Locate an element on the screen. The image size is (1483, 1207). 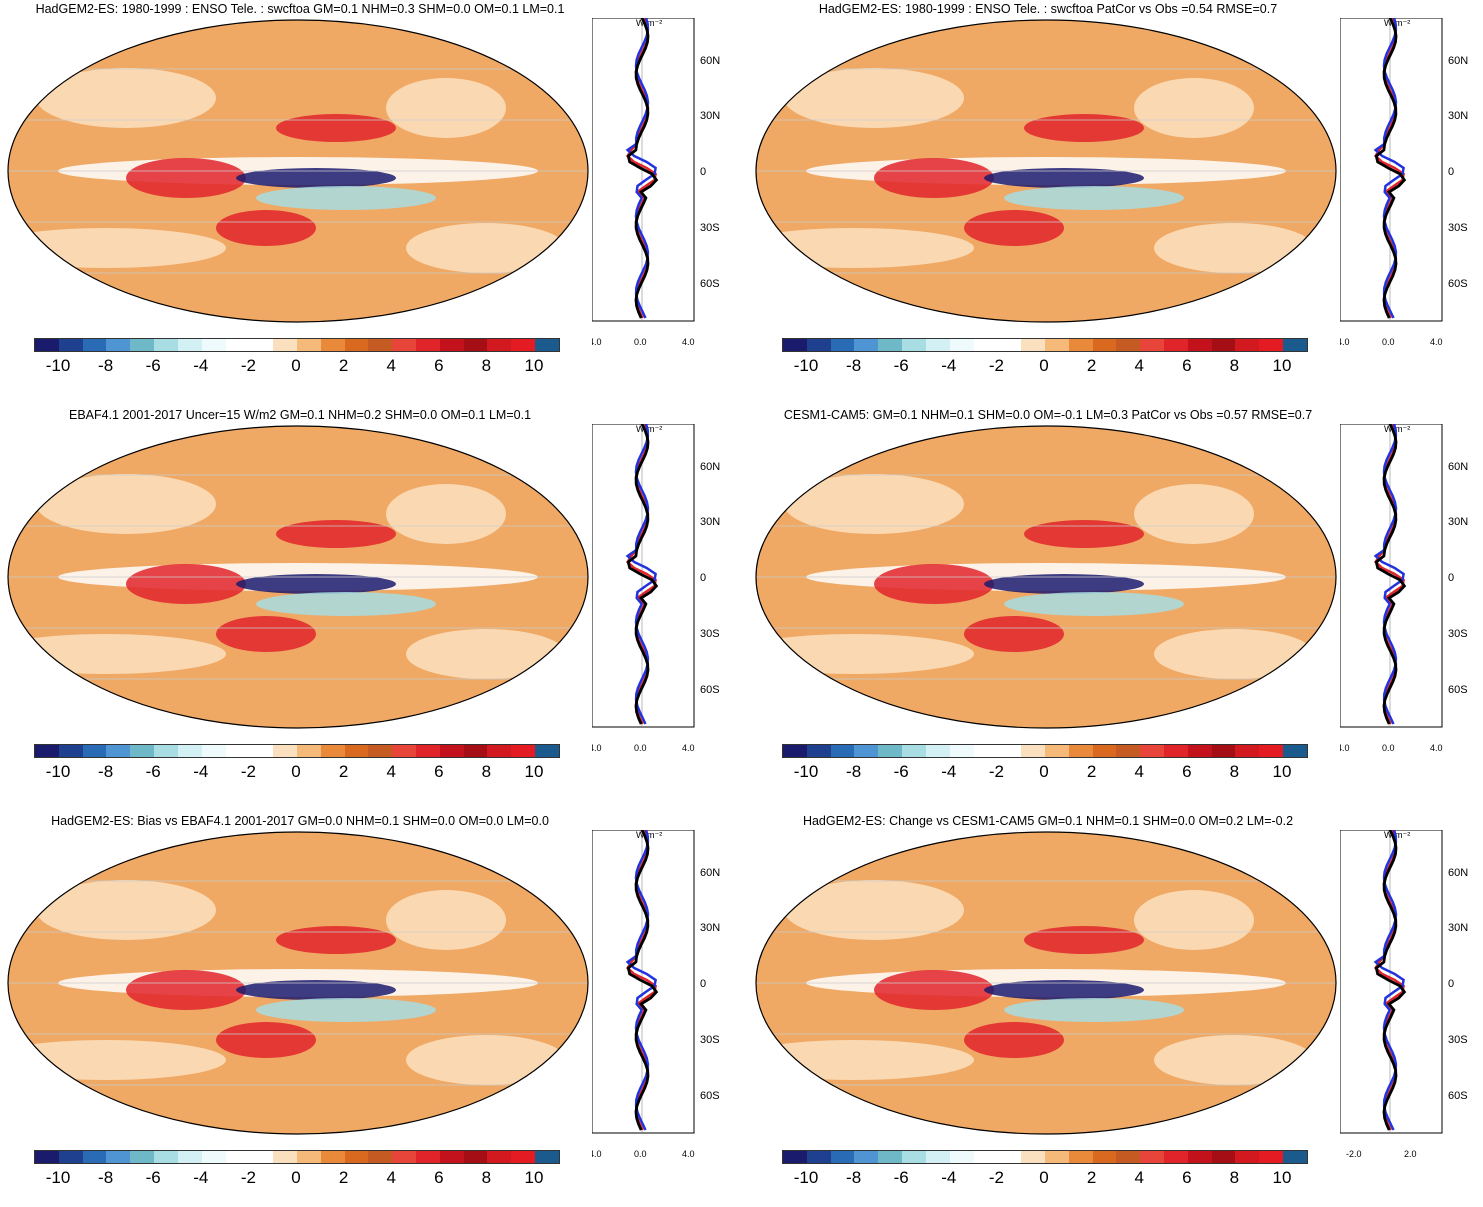
colorbar-tick-label: -8 is located at coordinates (106, 365).